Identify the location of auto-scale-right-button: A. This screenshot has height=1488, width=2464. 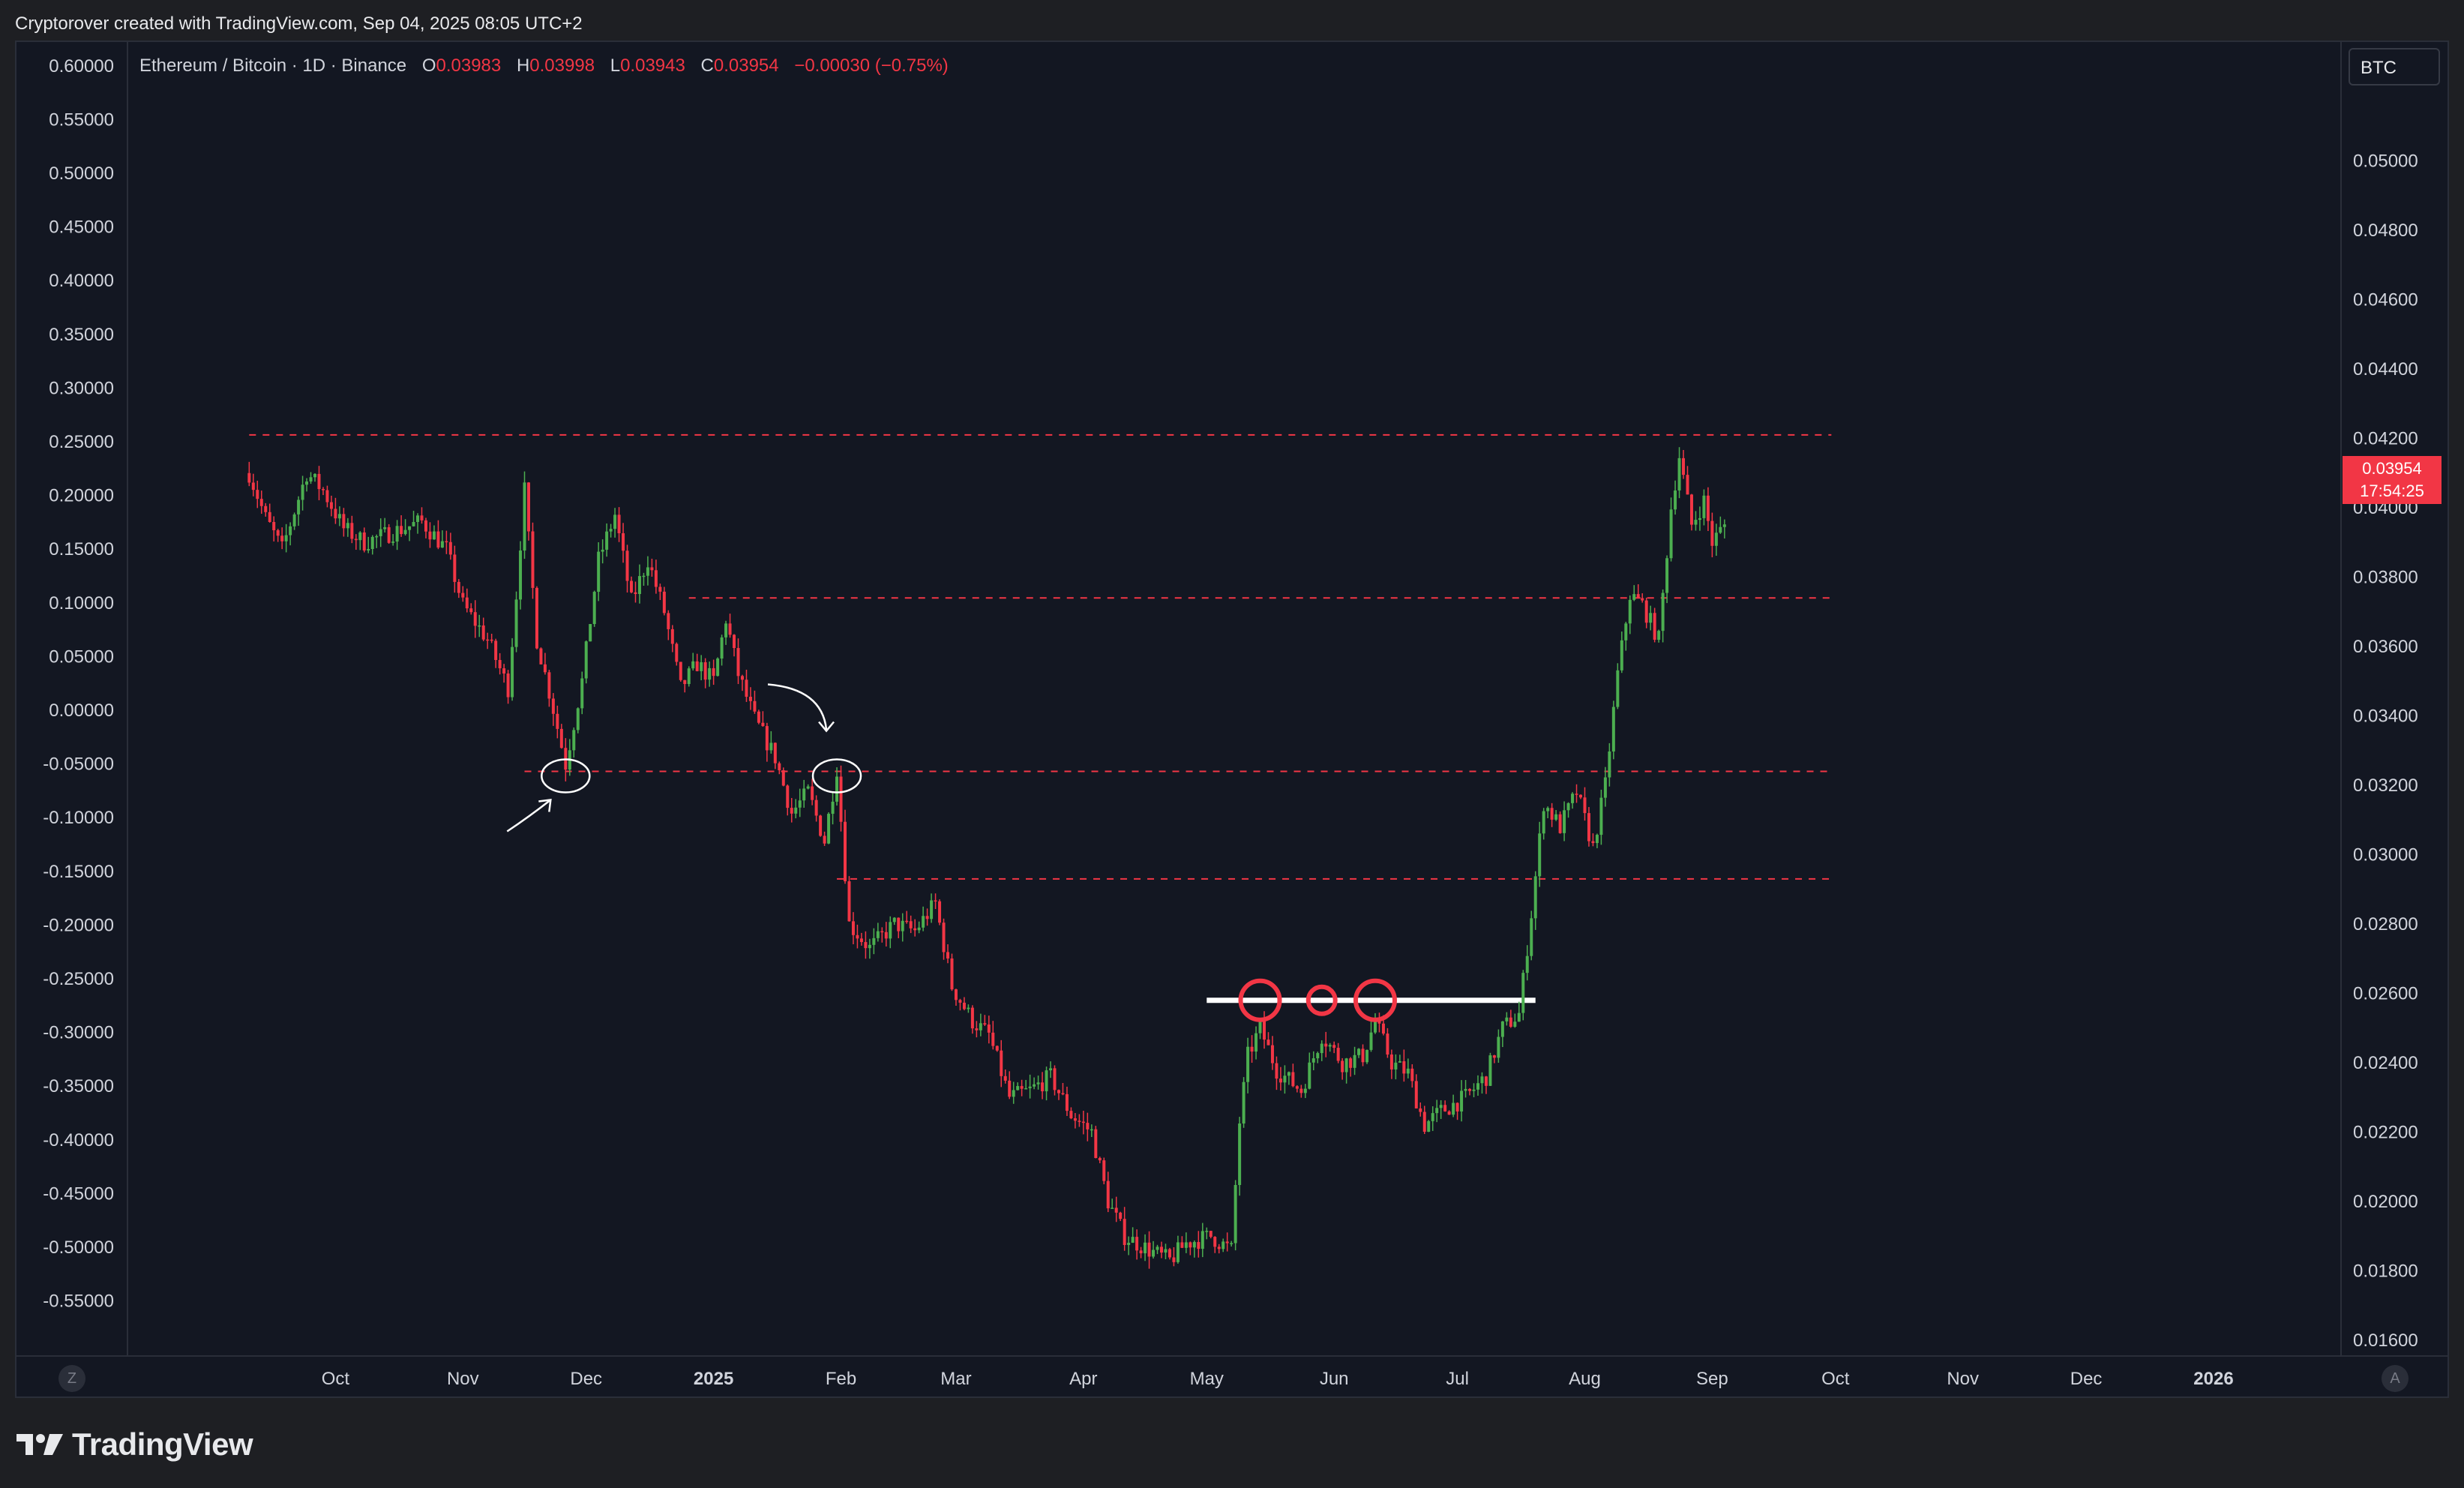
(2395, 1378).